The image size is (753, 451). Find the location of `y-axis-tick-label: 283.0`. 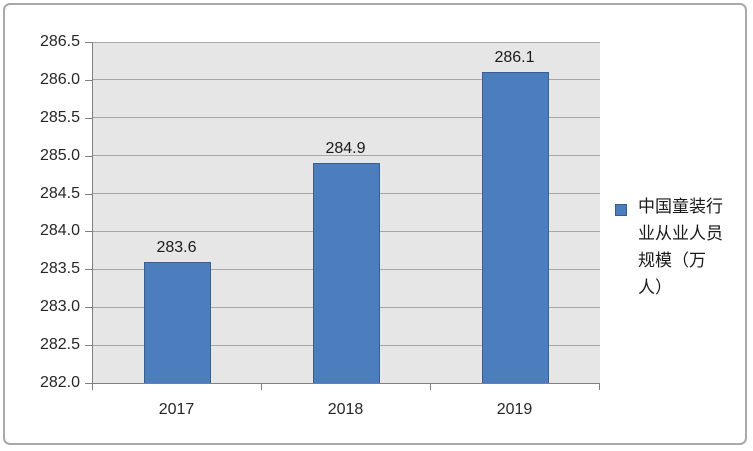

y-axis-tick-label: 283.0 is located at coordinates (59, 307).